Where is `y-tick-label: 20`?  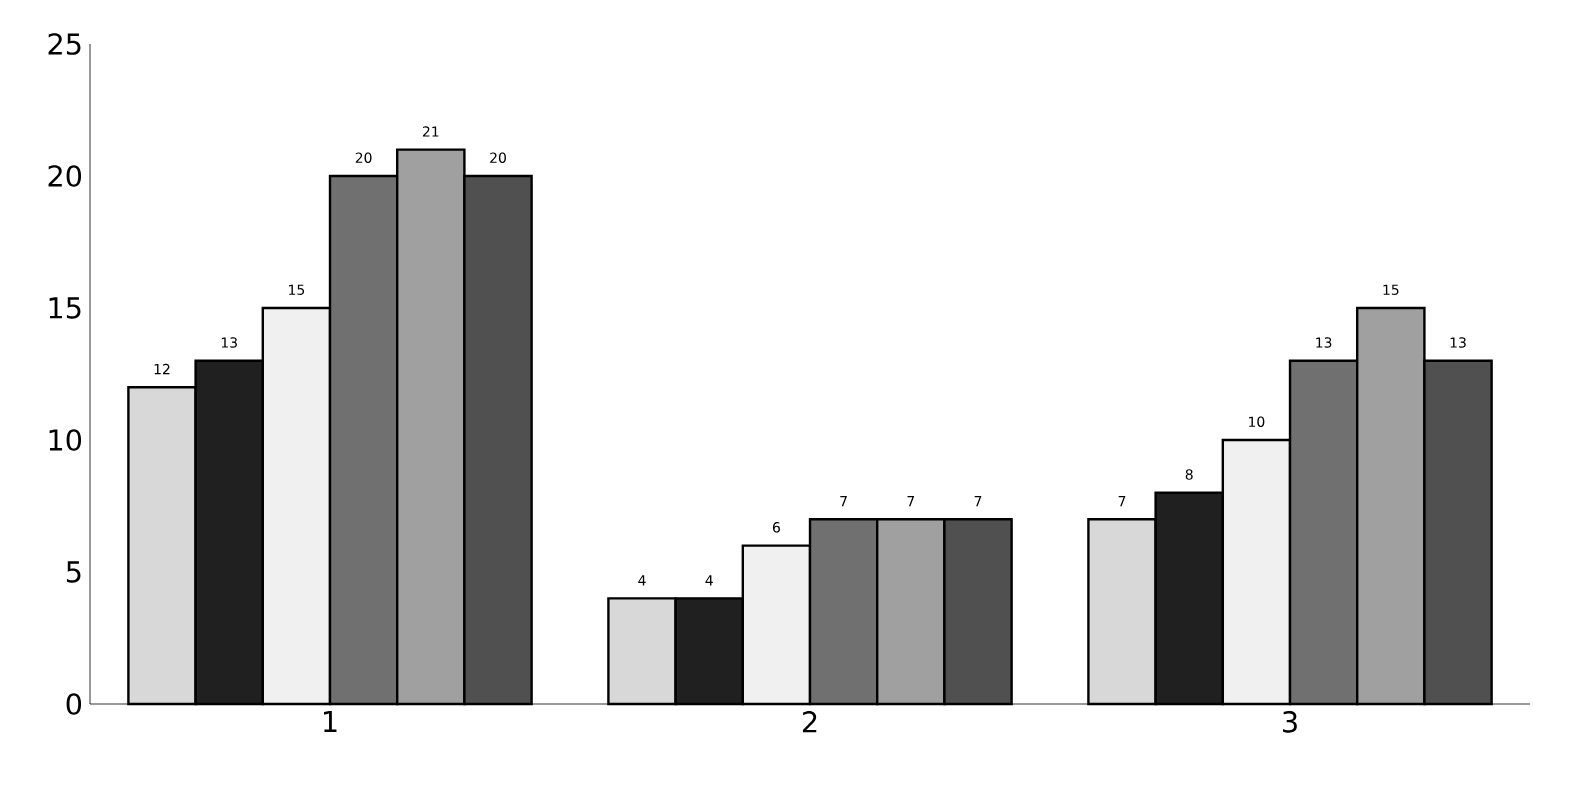
y-tick-label: 20 is located at coordinates (65, 176).